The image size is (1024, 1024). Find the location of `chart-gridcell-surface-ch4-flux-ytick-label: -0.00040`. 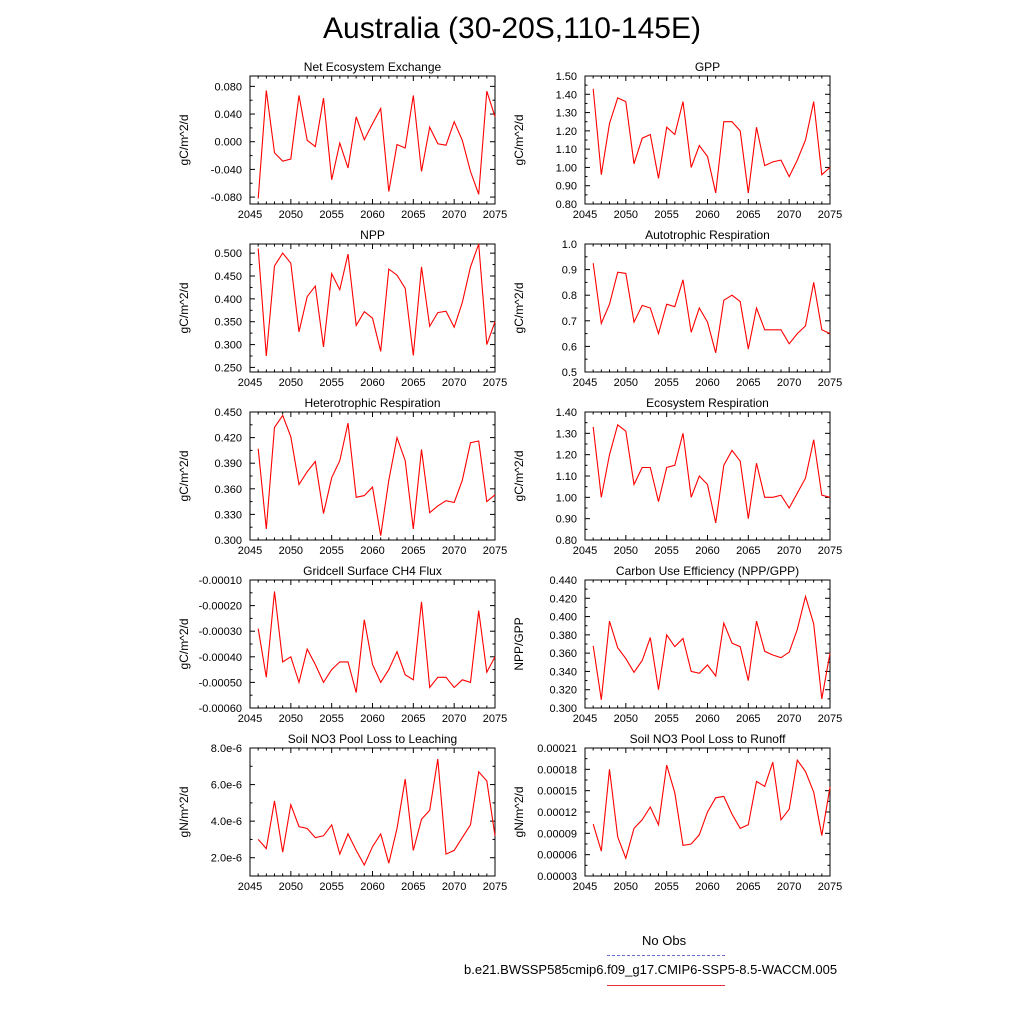

chart-gridcell-surface-ch4-flux-ytick-label: -0.00040 is located at coordinates (220, 658).